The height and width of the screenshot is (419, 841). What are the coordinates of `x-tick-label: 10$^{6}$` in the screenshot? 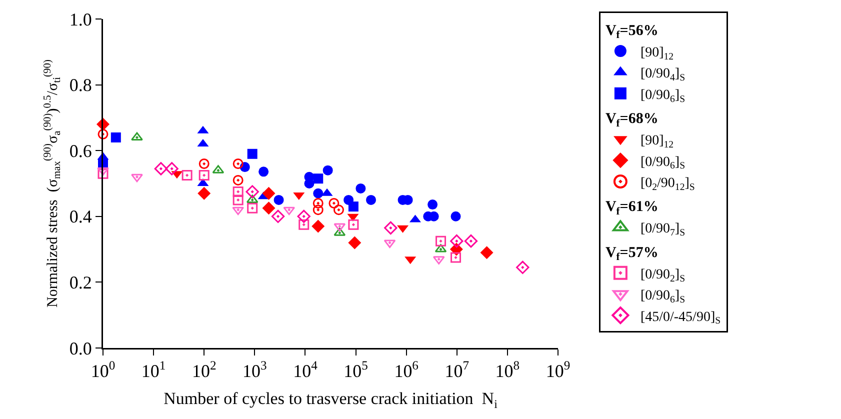 It's located at (406, 370).